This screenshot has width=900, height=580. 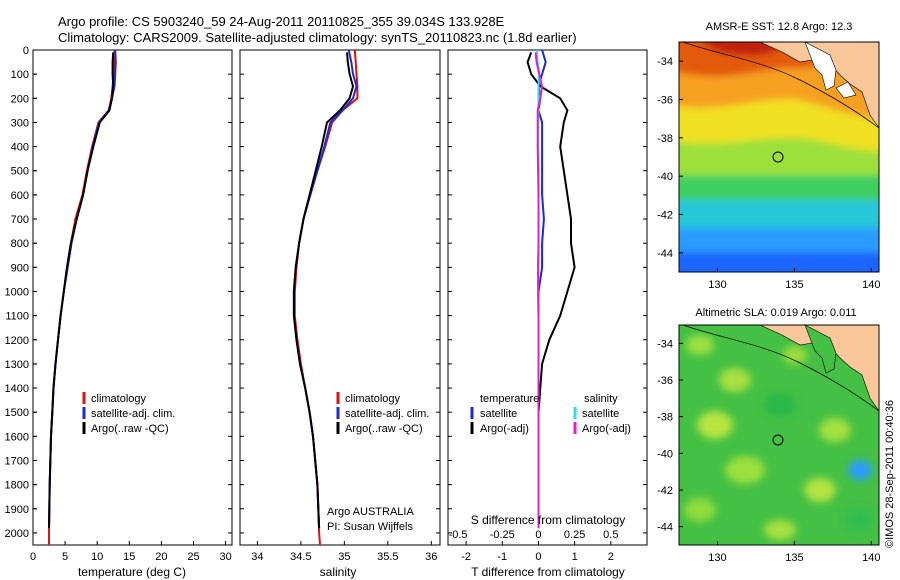 What do you see at coordinates (502, 535) in the screenshot?
I see `s-tick-label: -0.25` at bounding box center [502, 535].